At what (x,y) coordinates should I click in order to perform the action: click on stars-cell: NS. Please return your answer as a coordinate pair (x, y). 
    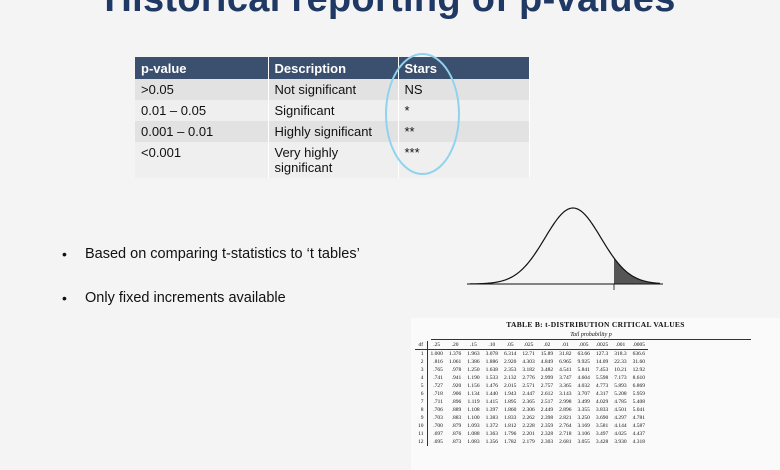
    Looking at the image, I should click on (464, 89).